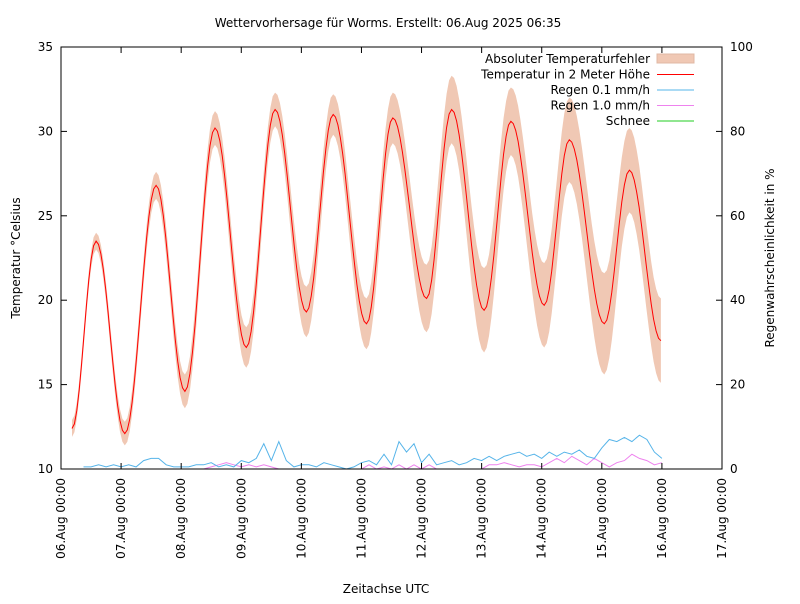 This screenshot has width=800, height=604. What do you see at coordinates (737, 131) in the screenshot?
I see `y2-tick-label: 80` at bounding box center [737, 131].